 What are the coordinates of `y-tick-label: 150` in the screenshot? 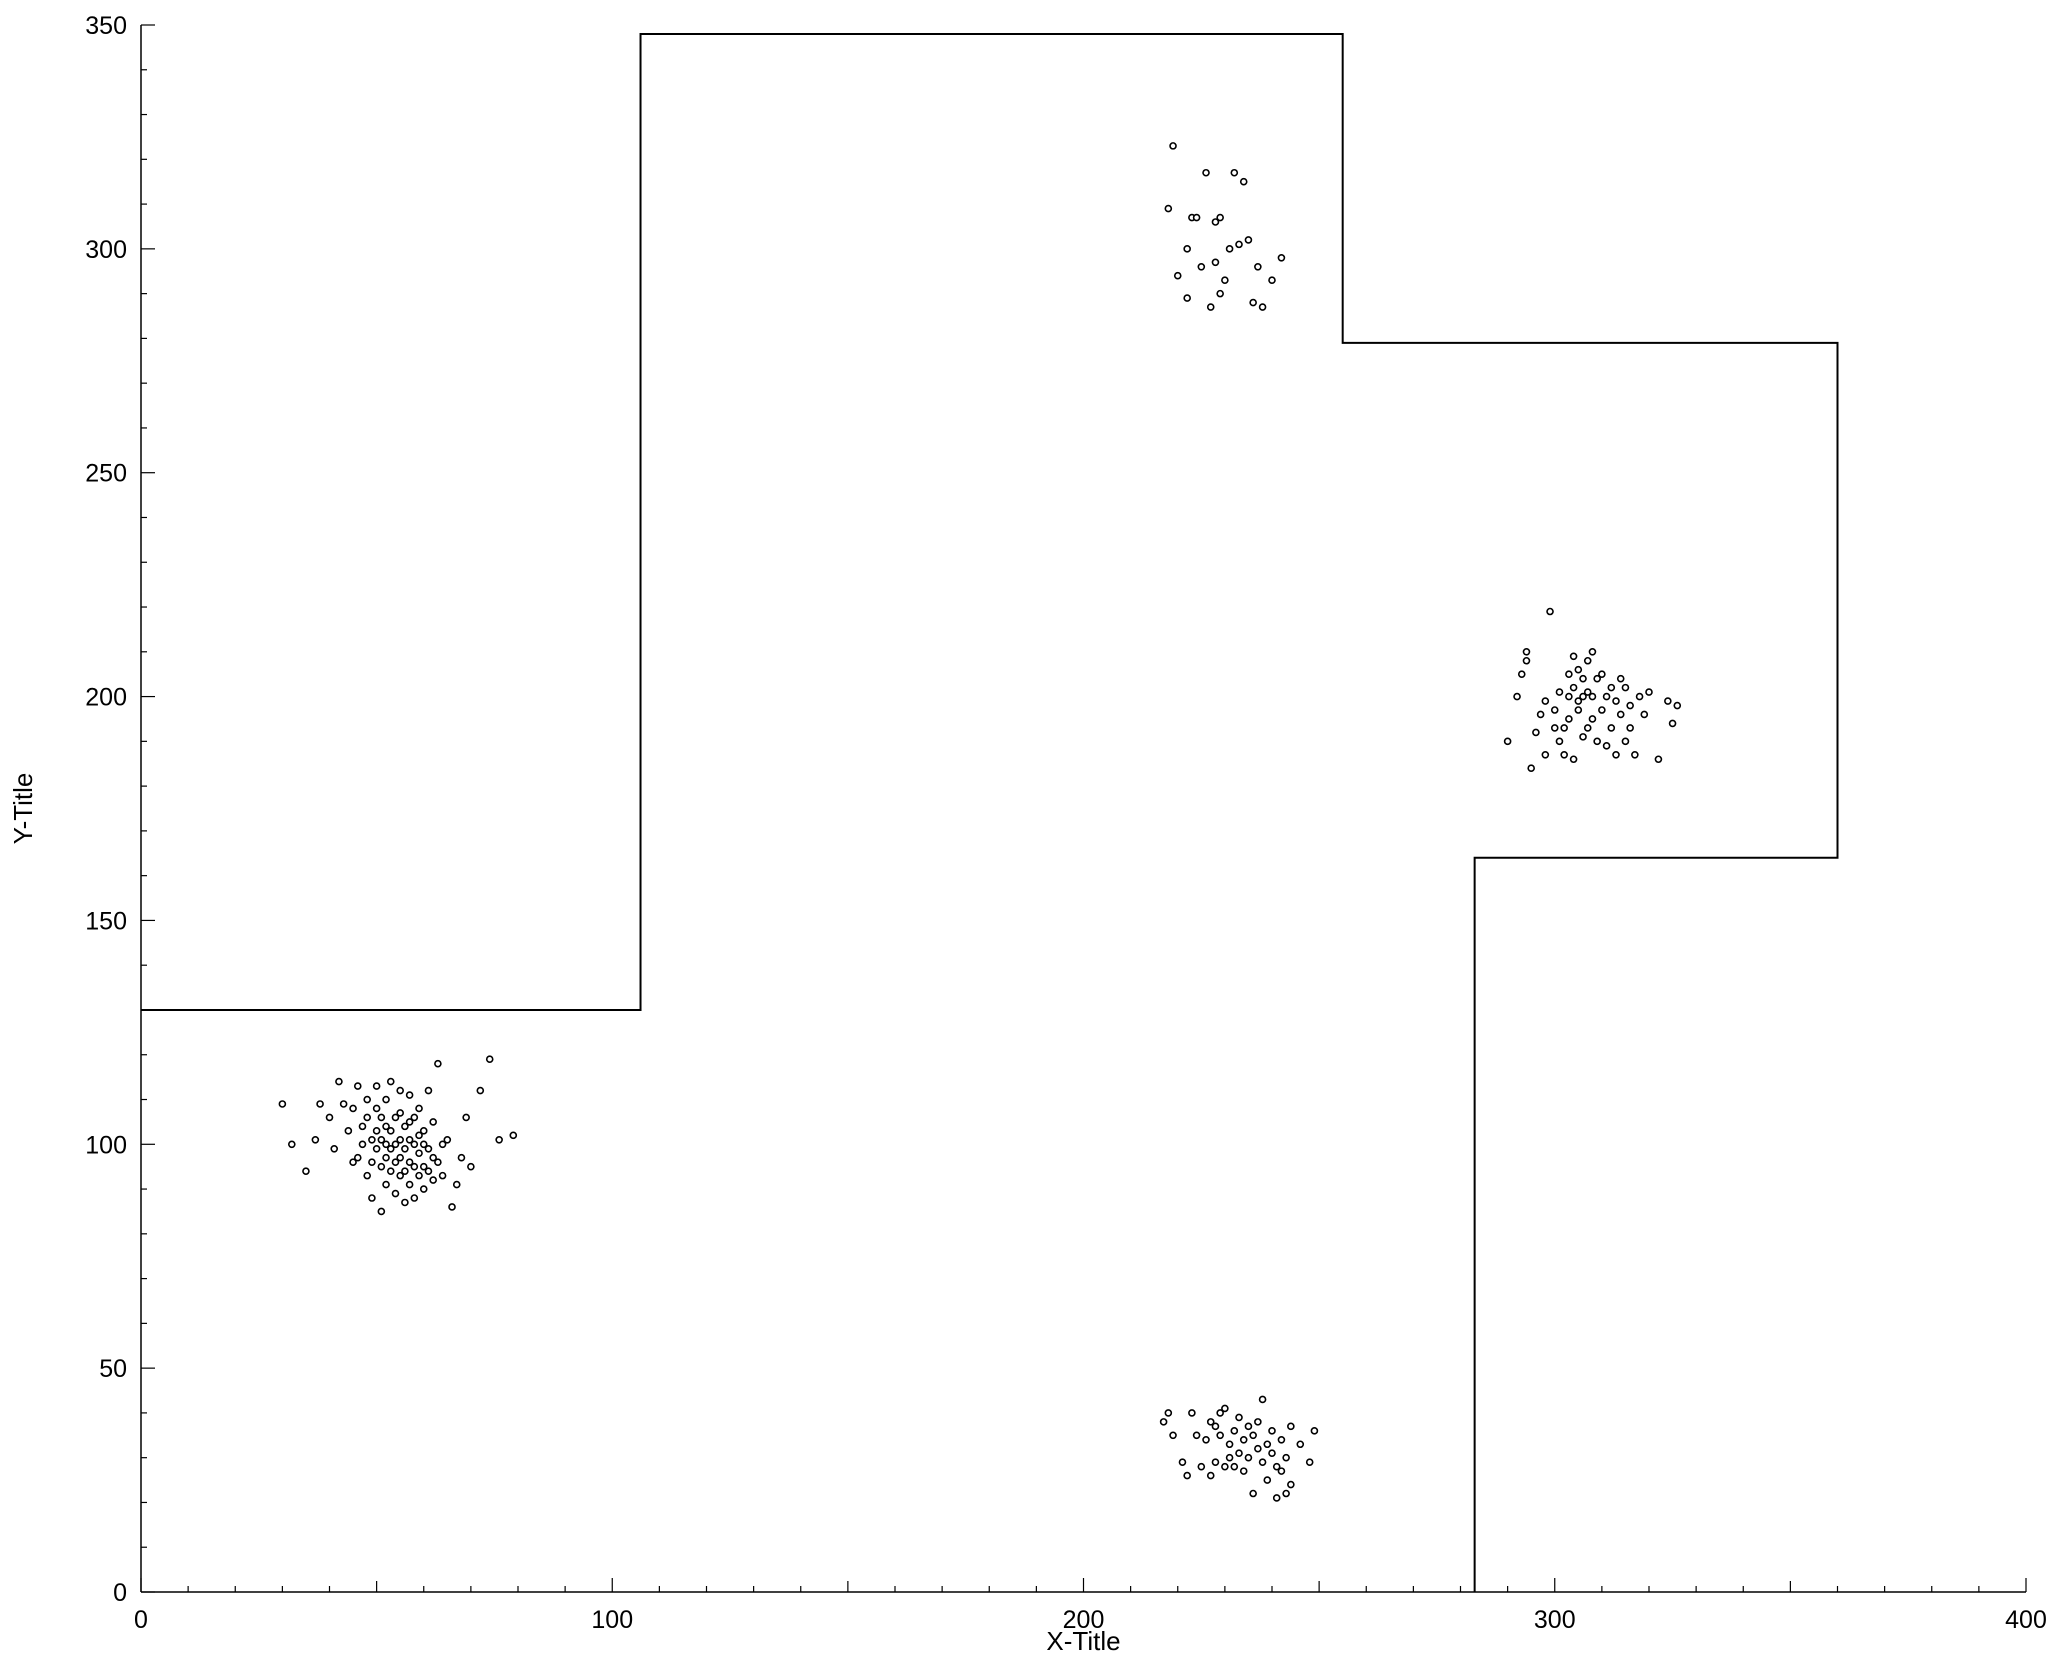 It's located at (106, 921).